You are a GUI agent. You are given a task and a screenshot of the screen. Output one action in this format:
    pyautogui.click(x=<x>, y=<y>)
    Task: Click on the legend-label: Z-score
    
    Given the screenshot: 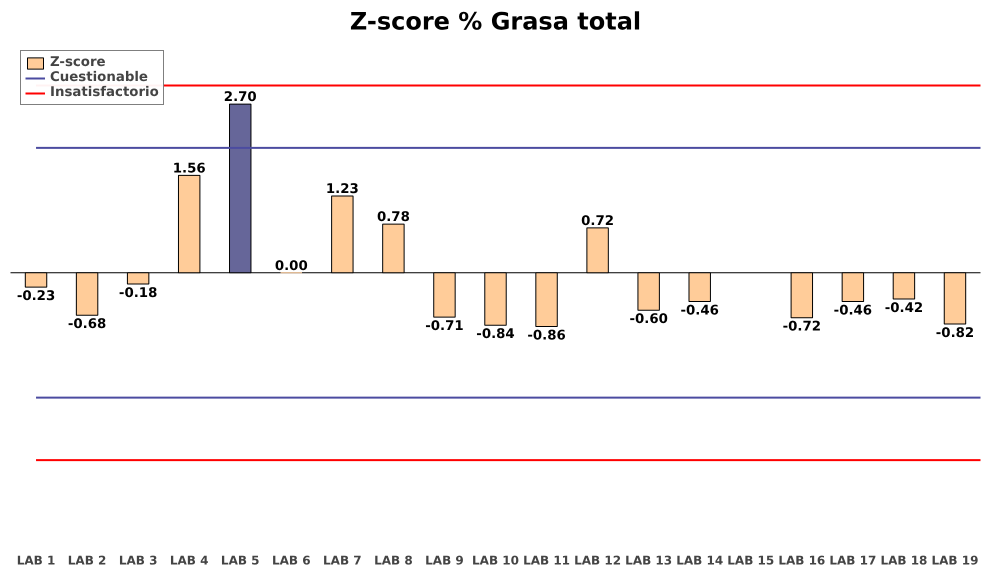 What is the action you would take?
    pyautogui.click(x=78, y=62)
    